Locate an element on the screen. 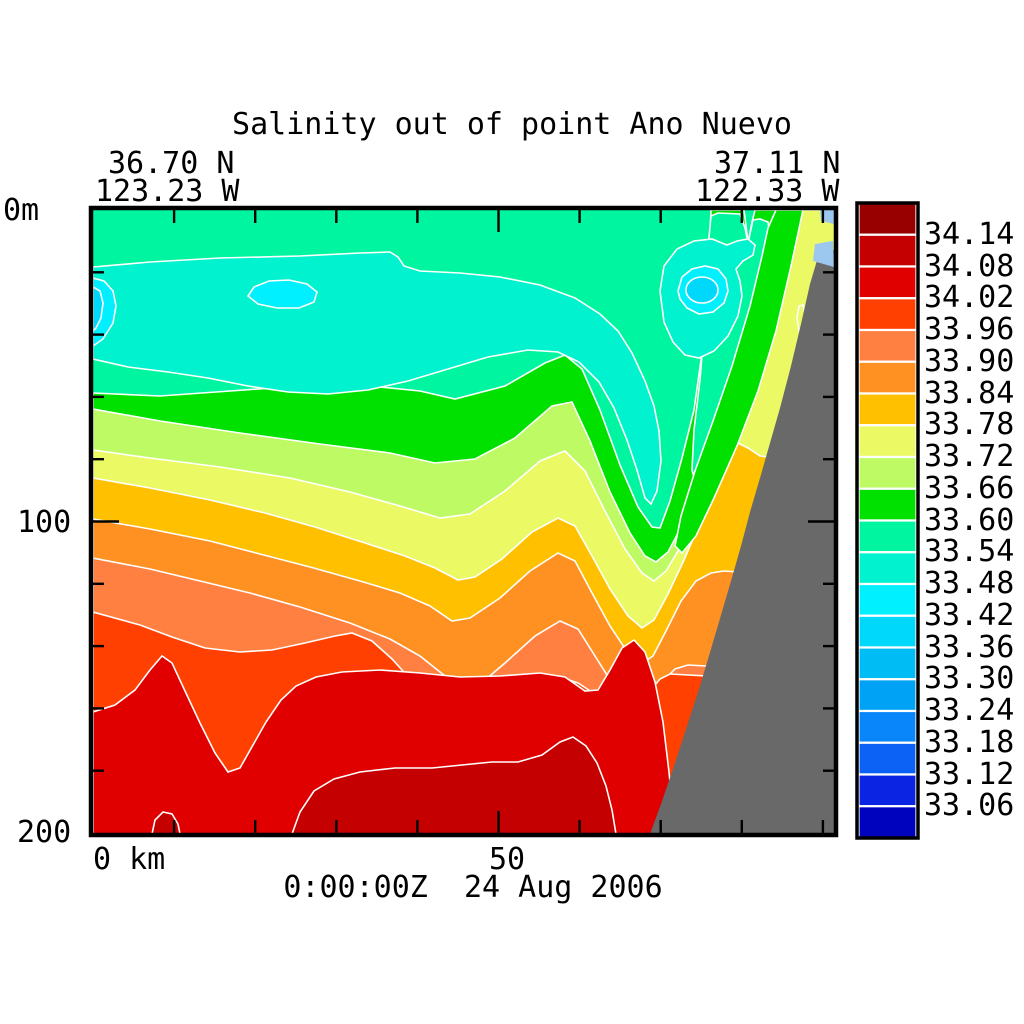 The height and width of the screenshot is (1024, 1024). colorbar-label: 33.24 is located at coordinates (969, 710).